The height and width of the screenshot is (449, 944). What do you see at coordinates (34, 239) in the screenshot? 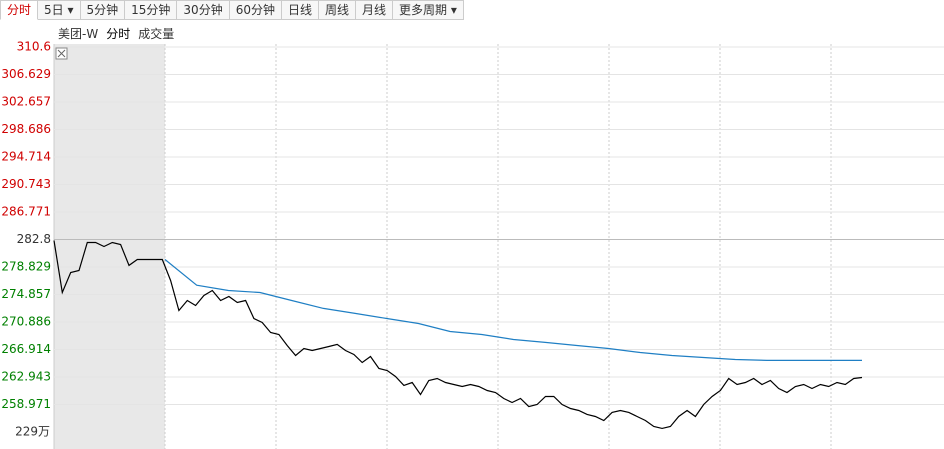
I see `y-tick-label: 282.8` at bounding box center [34, 239].